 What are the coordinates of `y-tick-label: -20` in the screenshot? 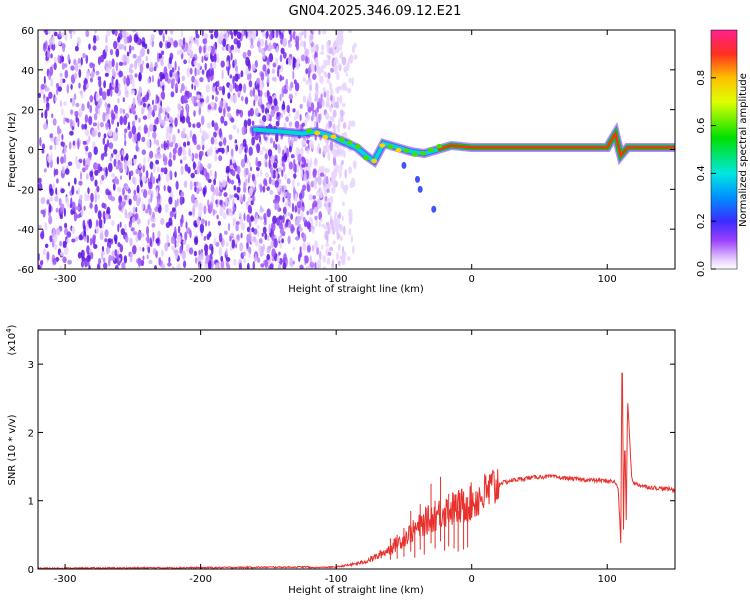 It's located at (26, 190).